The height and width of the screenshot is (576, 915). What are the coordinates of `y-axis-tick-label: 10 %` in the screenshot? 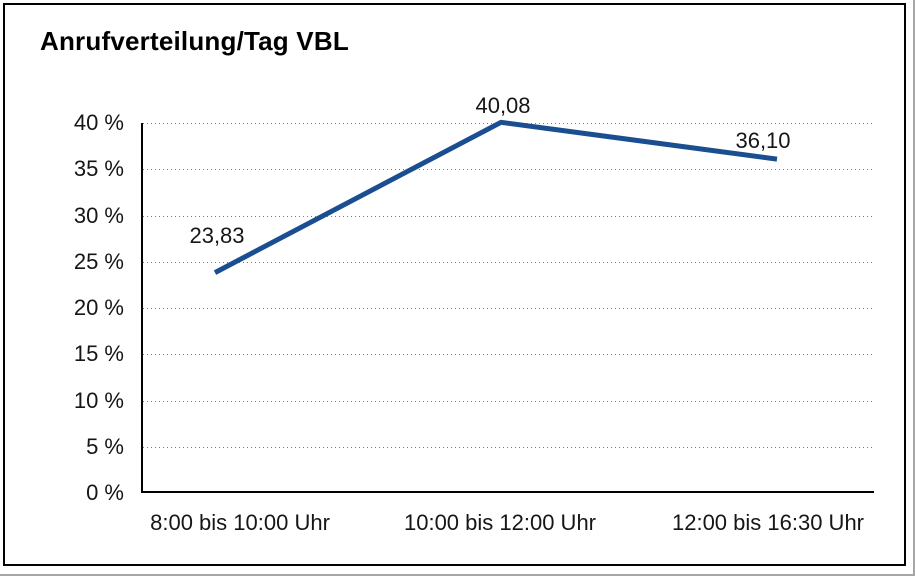 It's located at (98, 400).